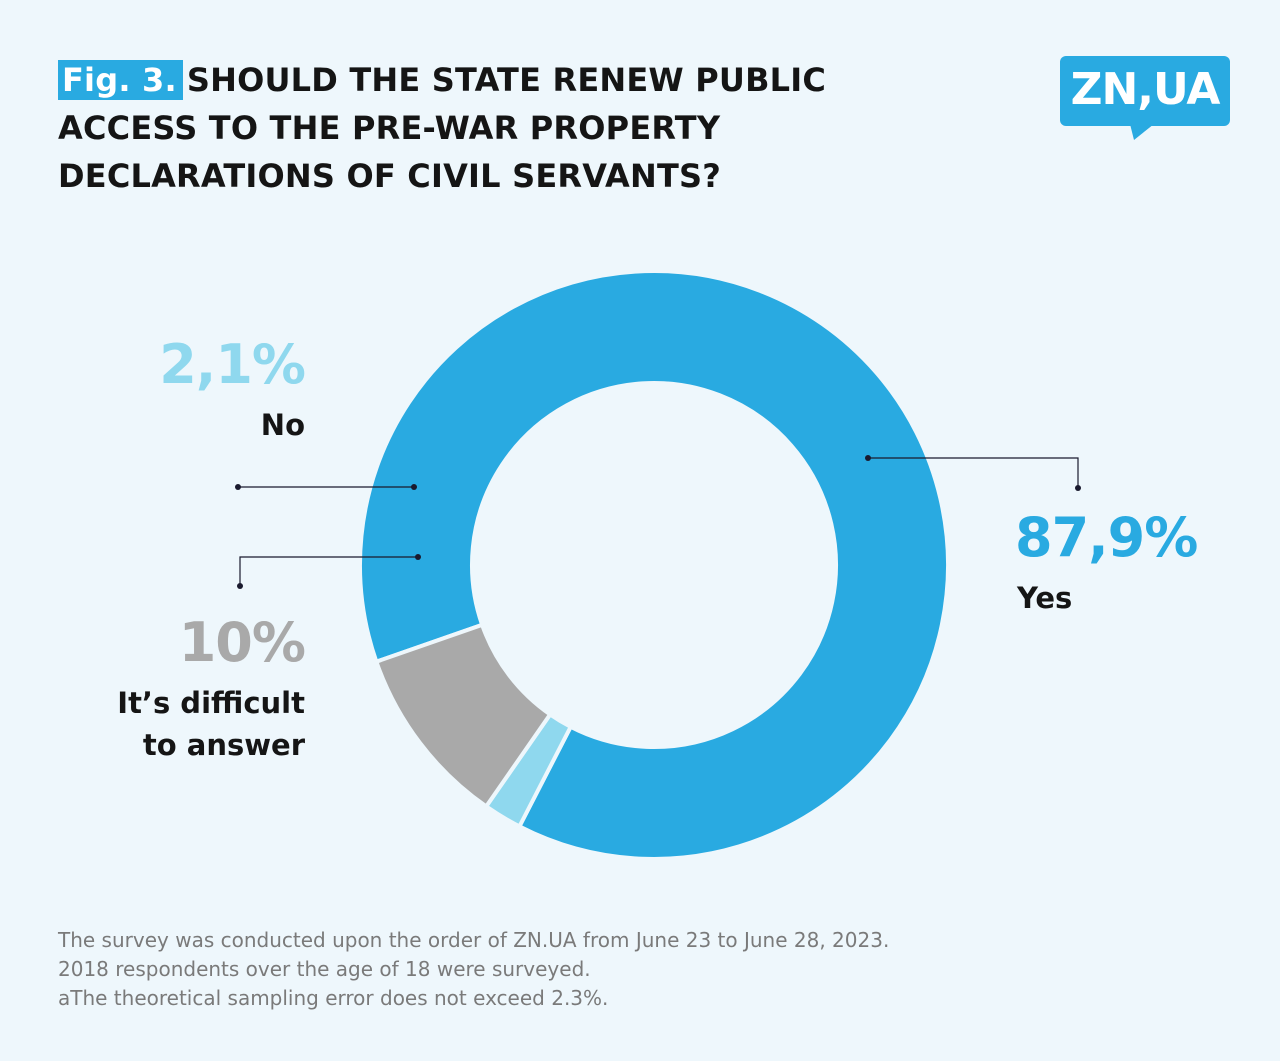 This screenshot has height=1061, width=1280. What do you see at coordinates (240, 586) in the screenshot?
I see `leader-difficult-end-dot` at bounding box center [240, 586].